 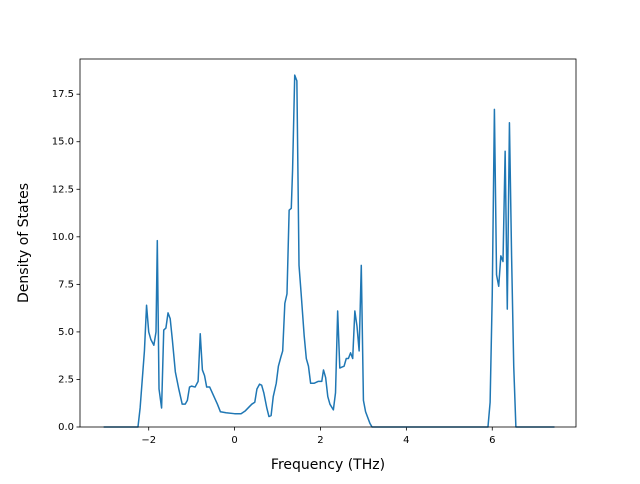 I want to click on y-tick-label: 15.0, so click(x=63, y=142).